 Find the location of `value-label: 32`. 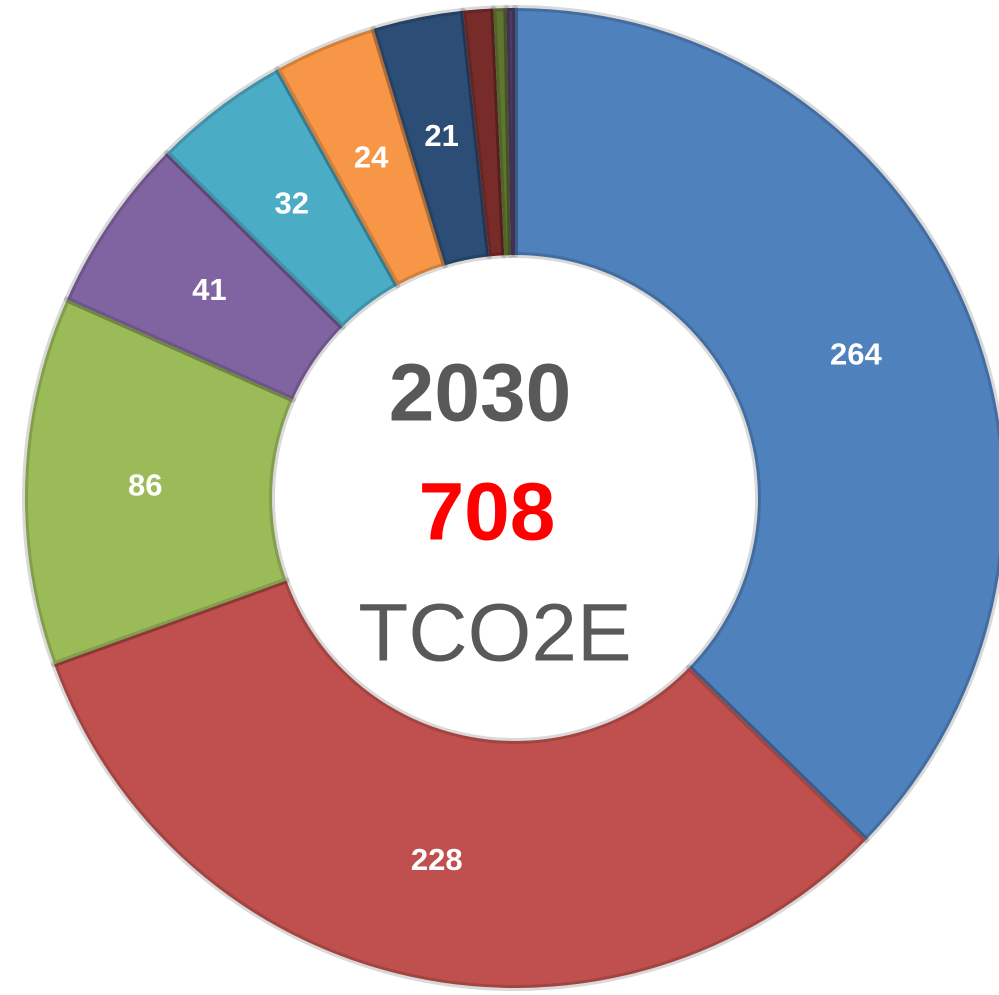

value-label: 32 is located at coordinates (291, 202).